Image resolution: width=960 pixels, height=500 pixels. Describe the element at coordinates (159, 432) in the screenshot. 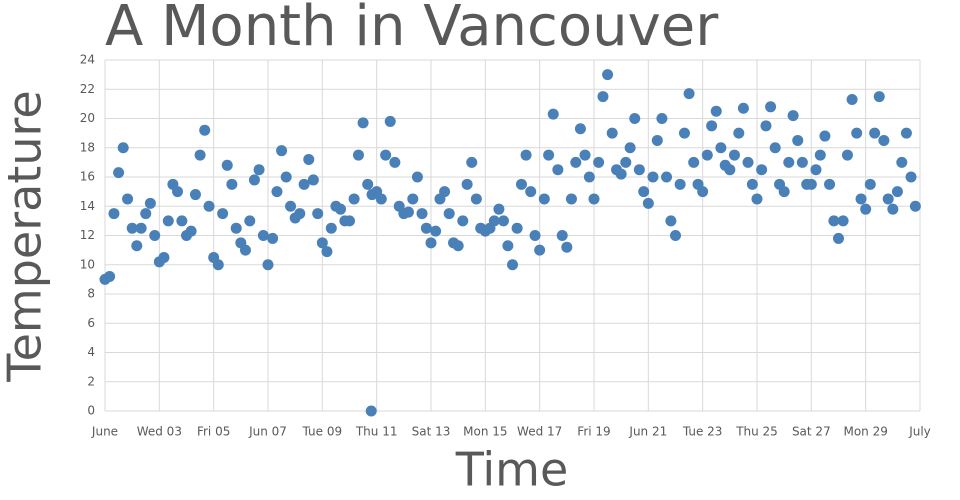

I see `x-tick-label: Wed 03` at that location.